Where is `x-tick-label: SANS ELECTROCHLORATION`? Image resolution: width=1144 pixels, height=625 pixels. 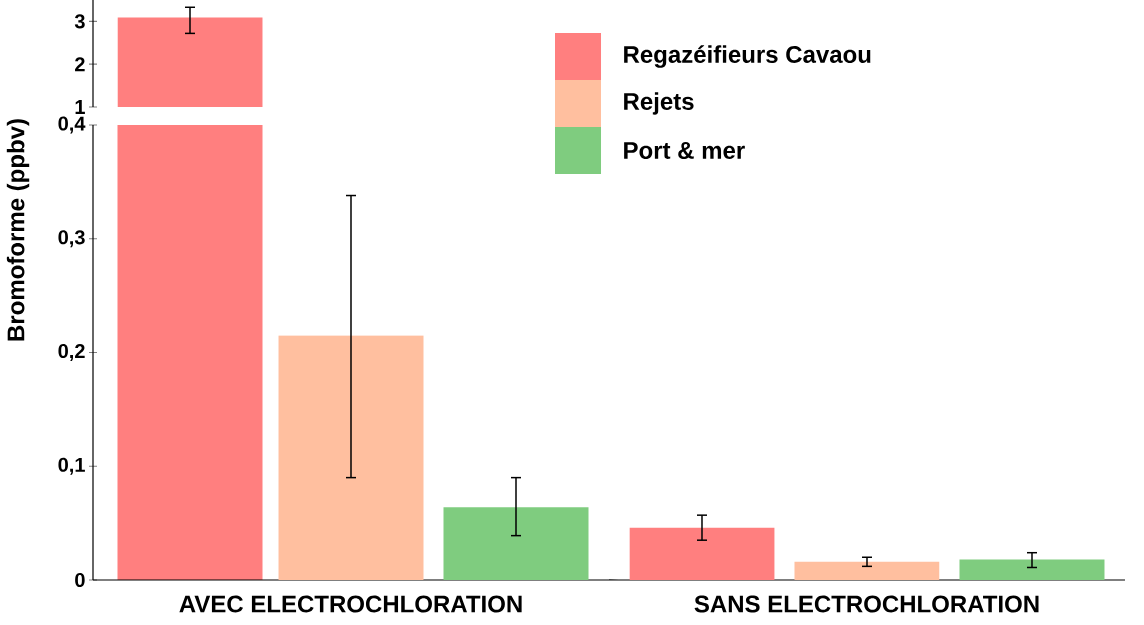
x-tick-label: SANS ELECTROCHLORATION is located at coordinates (866, 604).